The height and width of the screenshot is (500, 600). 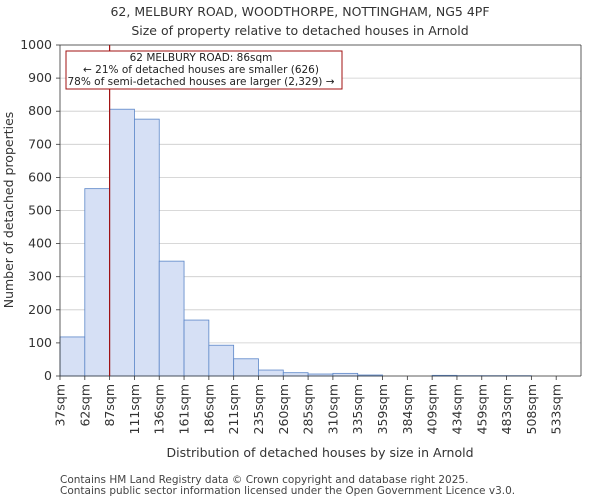 I want to click on x-tick-label: 285sqm, so click(x=308, y=409).